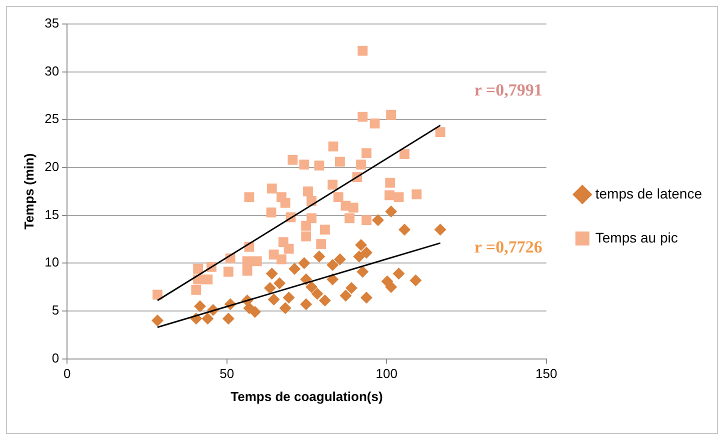  What do you see at coordinates (52, 70) in the screenshot?
I see `y-tick-label: 30` at bounding box center [52, 70].